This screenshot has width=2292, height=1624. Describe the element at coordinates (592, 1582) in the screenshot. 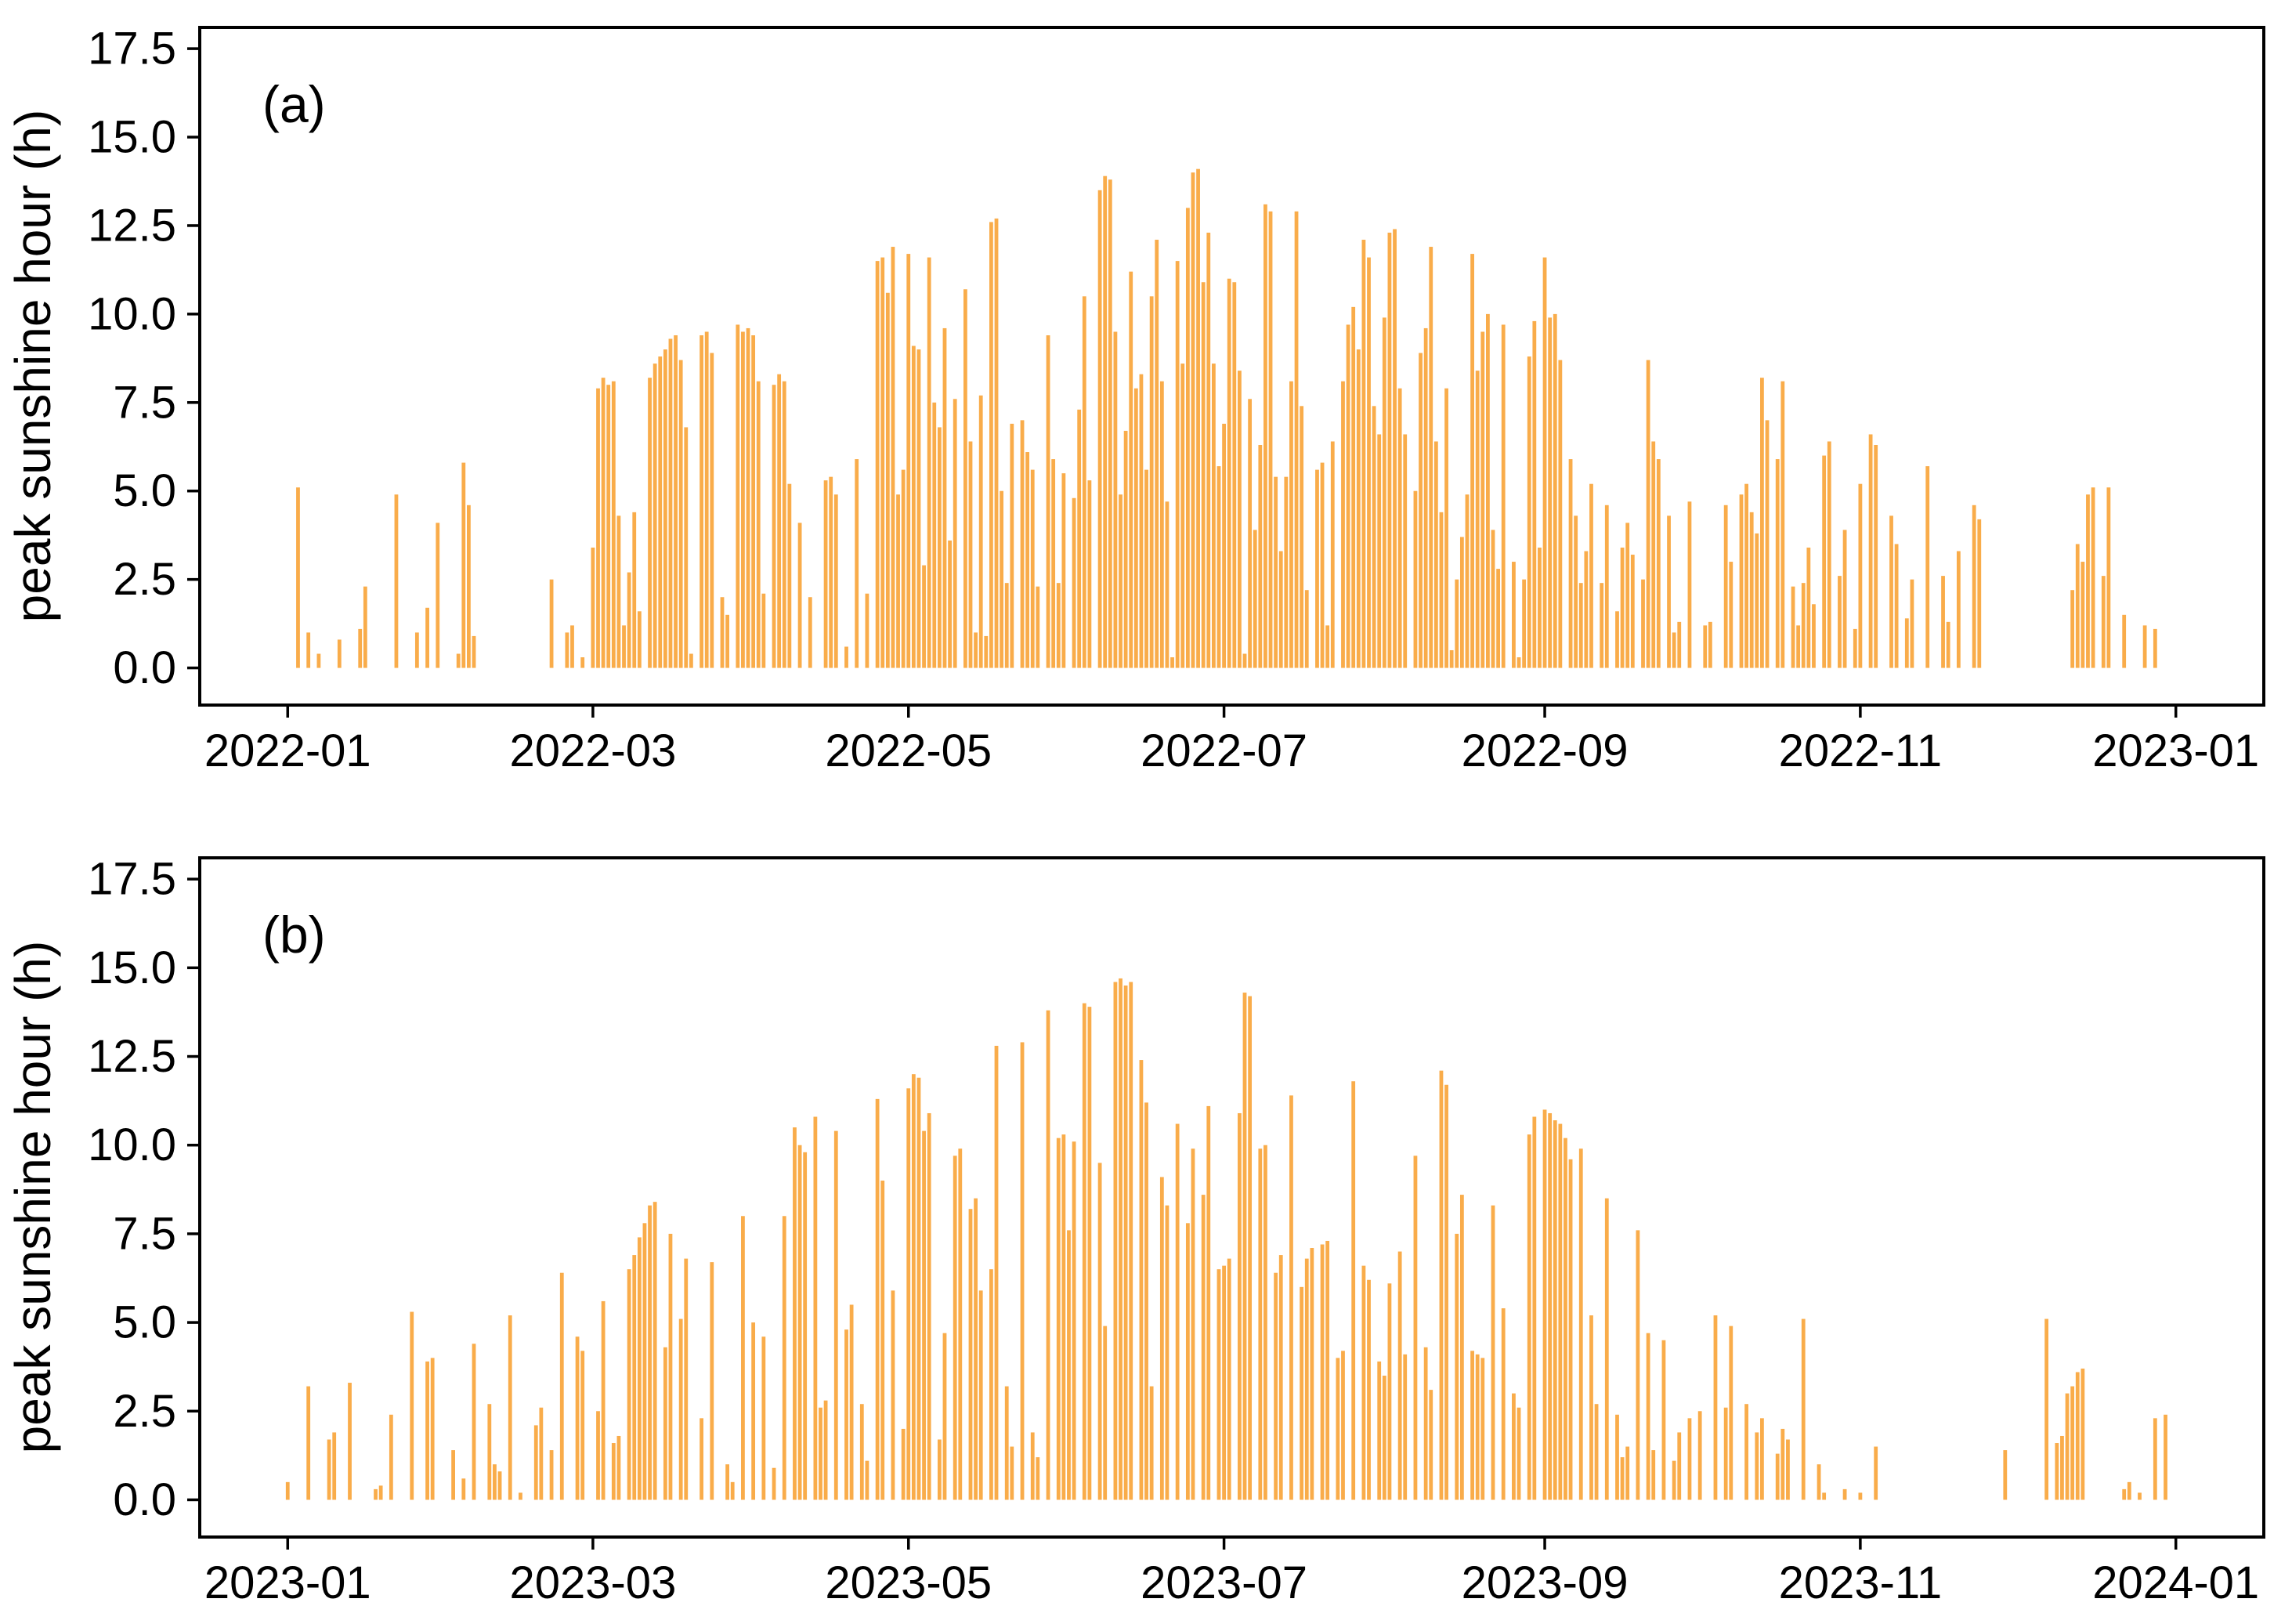

I see `x-tick-label: 2023-03` at that location.